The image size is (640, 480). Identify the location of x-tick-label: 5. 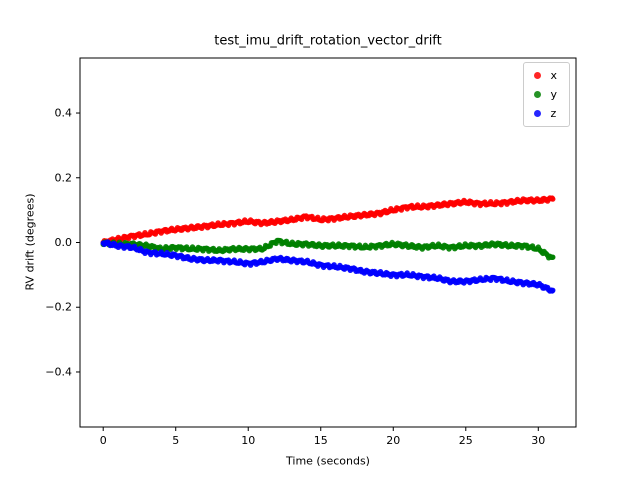
(175, 440).